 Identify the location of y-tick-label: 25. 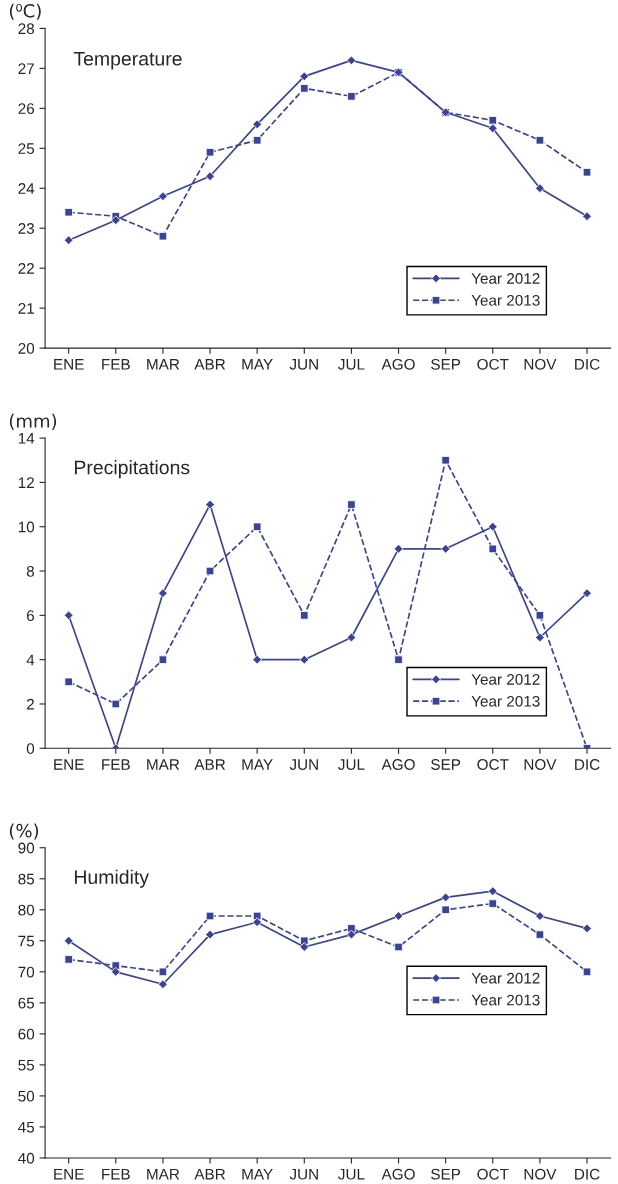
(26, 148).